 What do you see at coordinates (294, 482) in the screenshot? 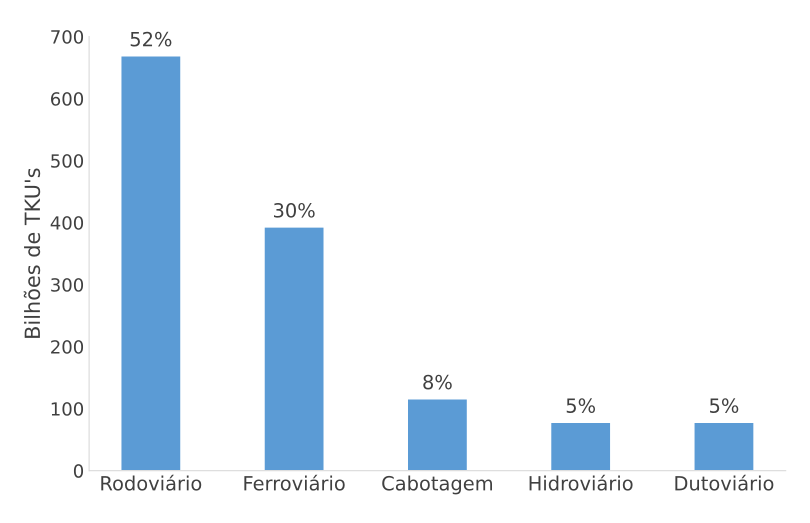
I see `x-tick-label: Ferroviário` at bounding box center [294, 482].